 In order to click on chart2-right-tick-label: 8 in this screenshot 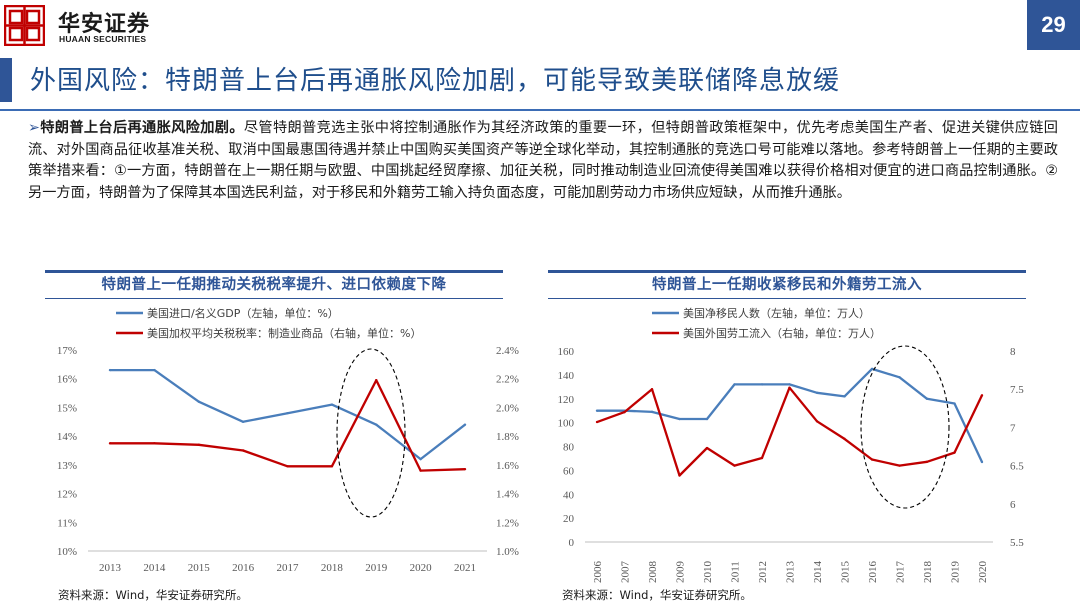, I will do `click(1013, 352)`.